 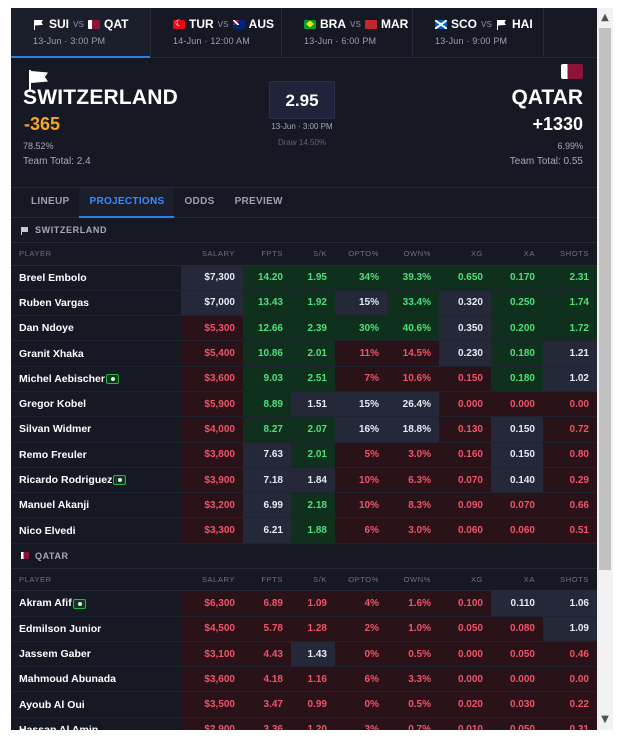 What do you see at coordinates (502, 24) in the screenshot?
I see `hai-flag-icon` at bounding box center [502, 24].